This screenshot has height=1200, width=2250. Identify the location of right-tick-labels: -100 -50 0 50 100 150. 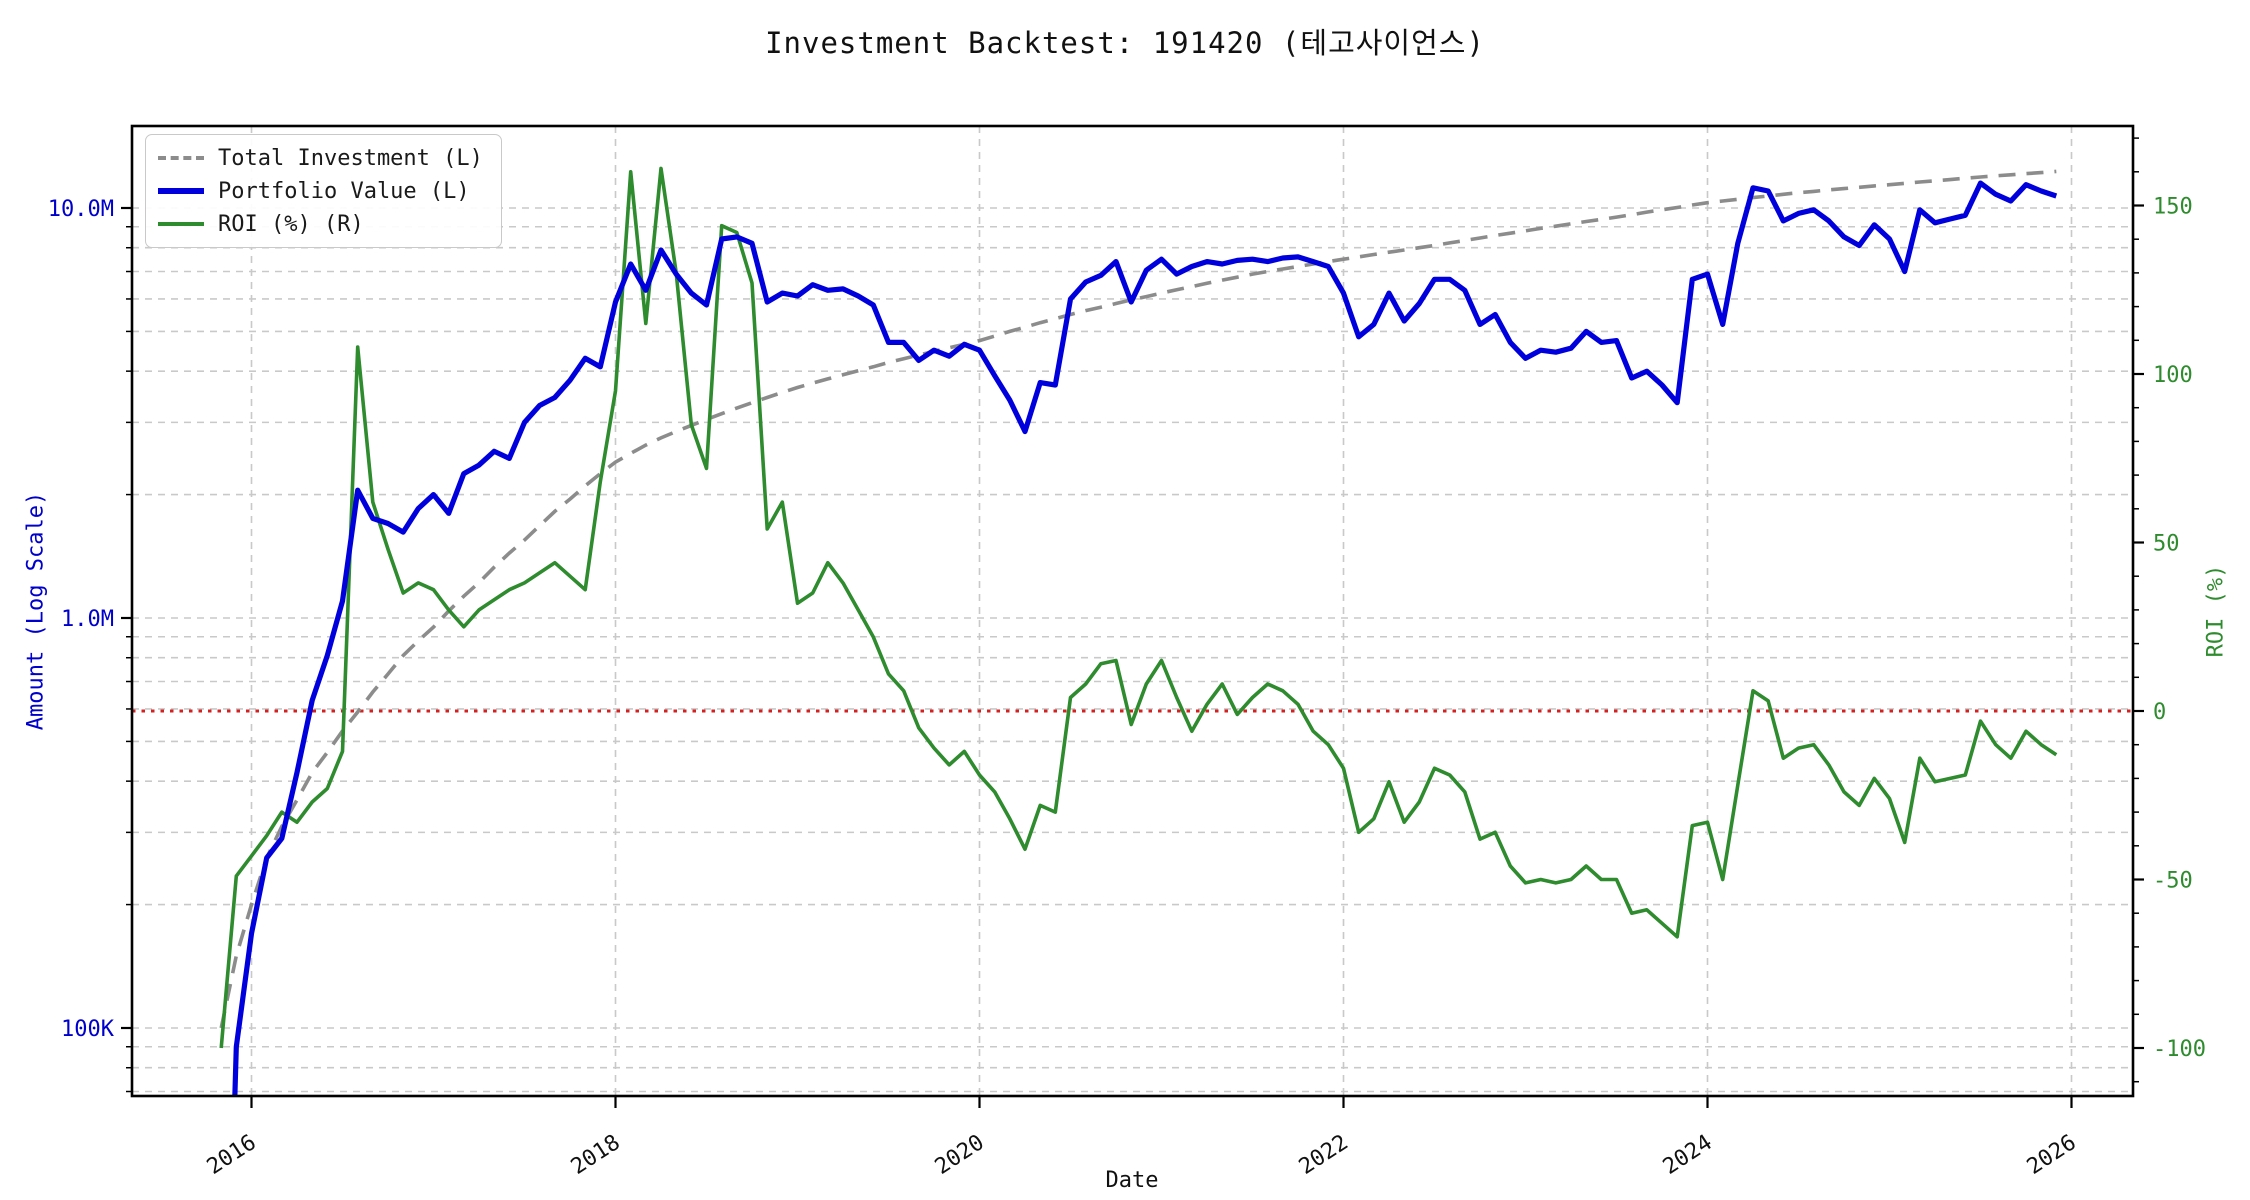
(2179, 629).